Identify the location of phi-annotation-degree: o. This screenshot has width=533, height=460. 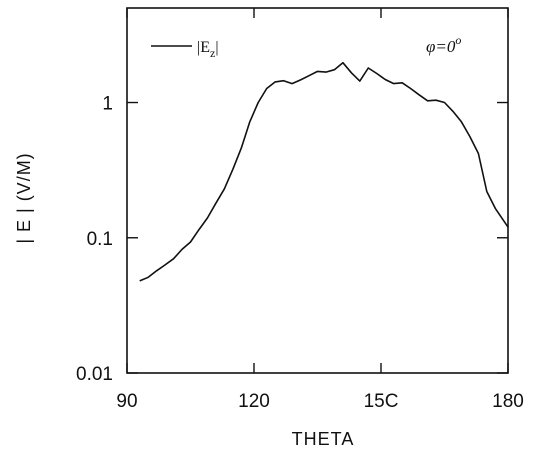
(458, 40).